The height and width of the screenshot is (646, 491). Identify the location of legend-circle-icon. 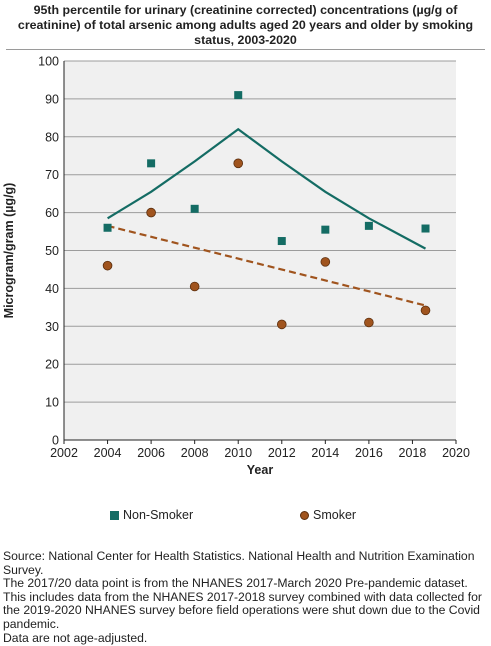
(304, 515).